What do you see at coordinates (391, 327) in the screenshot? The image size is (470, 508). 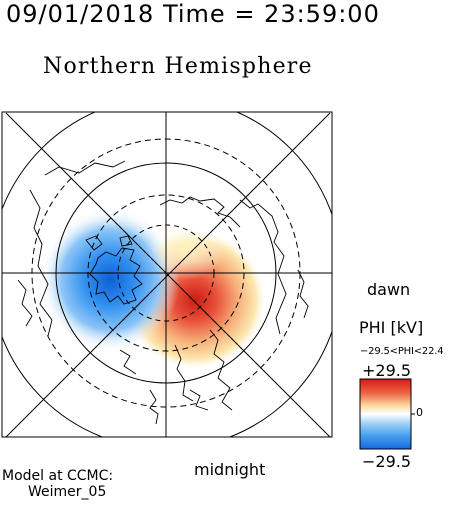 I see `colorbar-title: PHI [kV]` at bounding box center [391, 327].